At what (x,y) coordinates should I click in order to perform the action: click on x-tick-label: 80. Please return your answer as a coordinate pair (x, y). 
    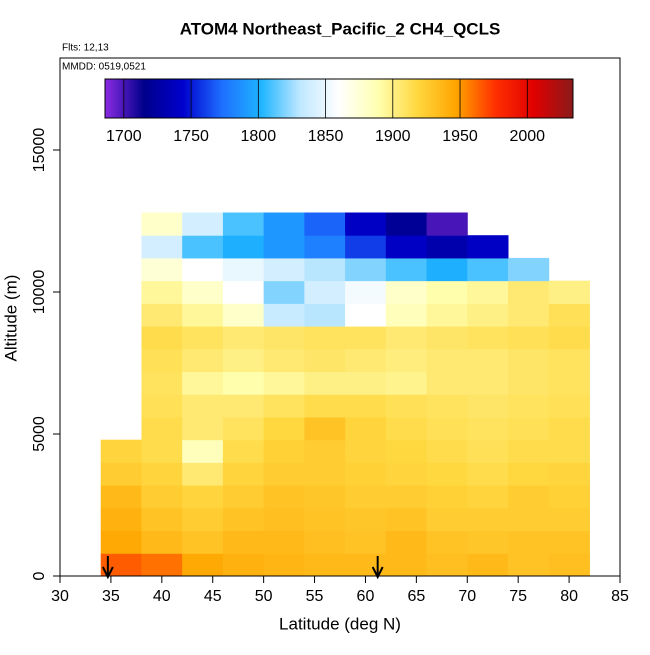
    Looking at the image, I should click on (569, 596).